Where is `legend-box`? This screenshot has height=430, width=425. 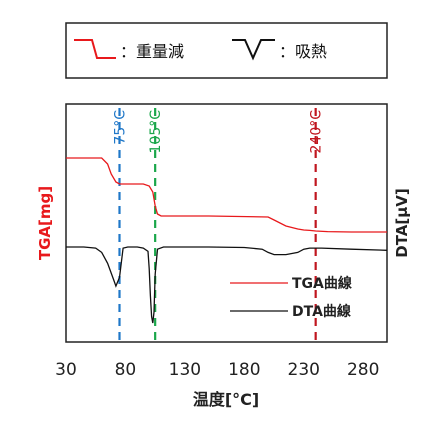 legend-box is located at coordinates (226, 50).